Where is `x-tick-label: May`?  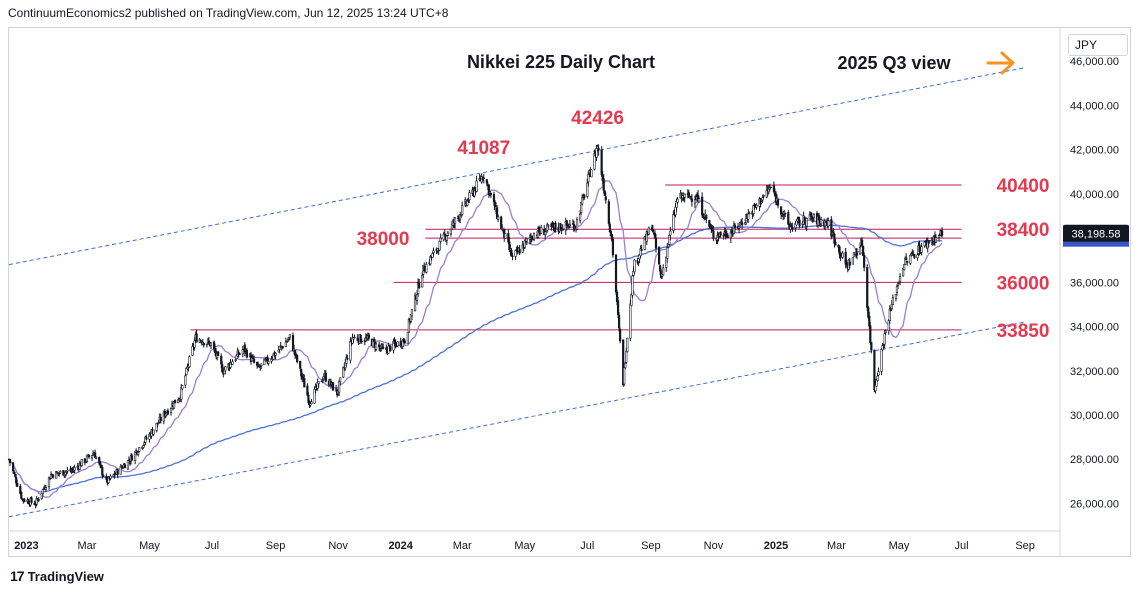 x-tick-label: May is located at coordinates (899, 546).